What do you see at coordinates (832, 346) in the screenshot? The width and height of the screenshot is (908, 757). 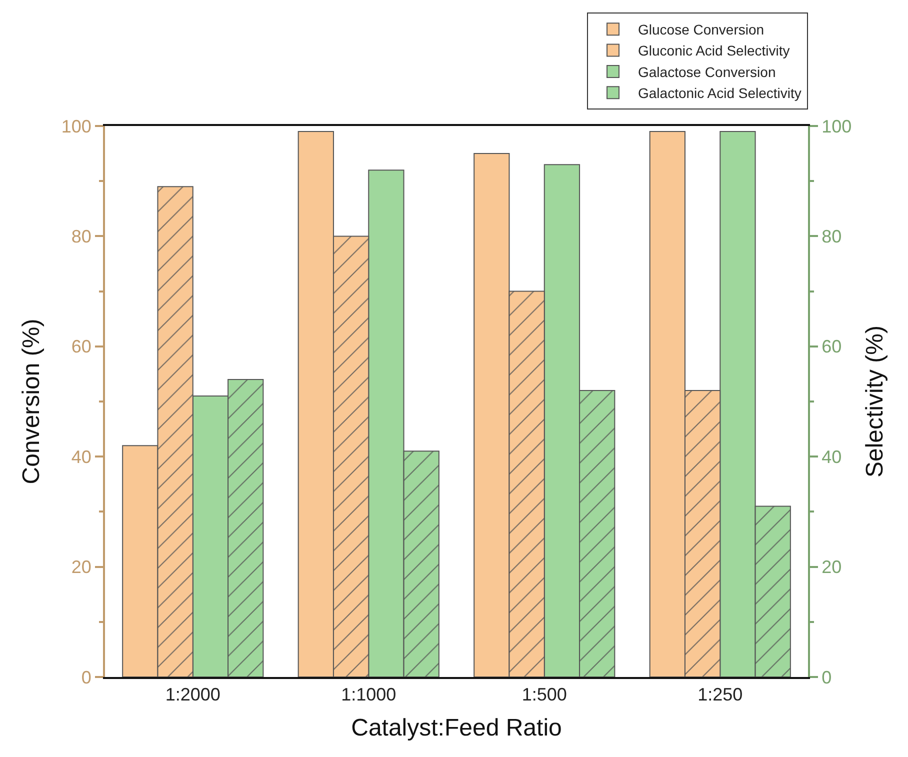 I see `y2-tick-label: 60` at bounding box center [832, 346].